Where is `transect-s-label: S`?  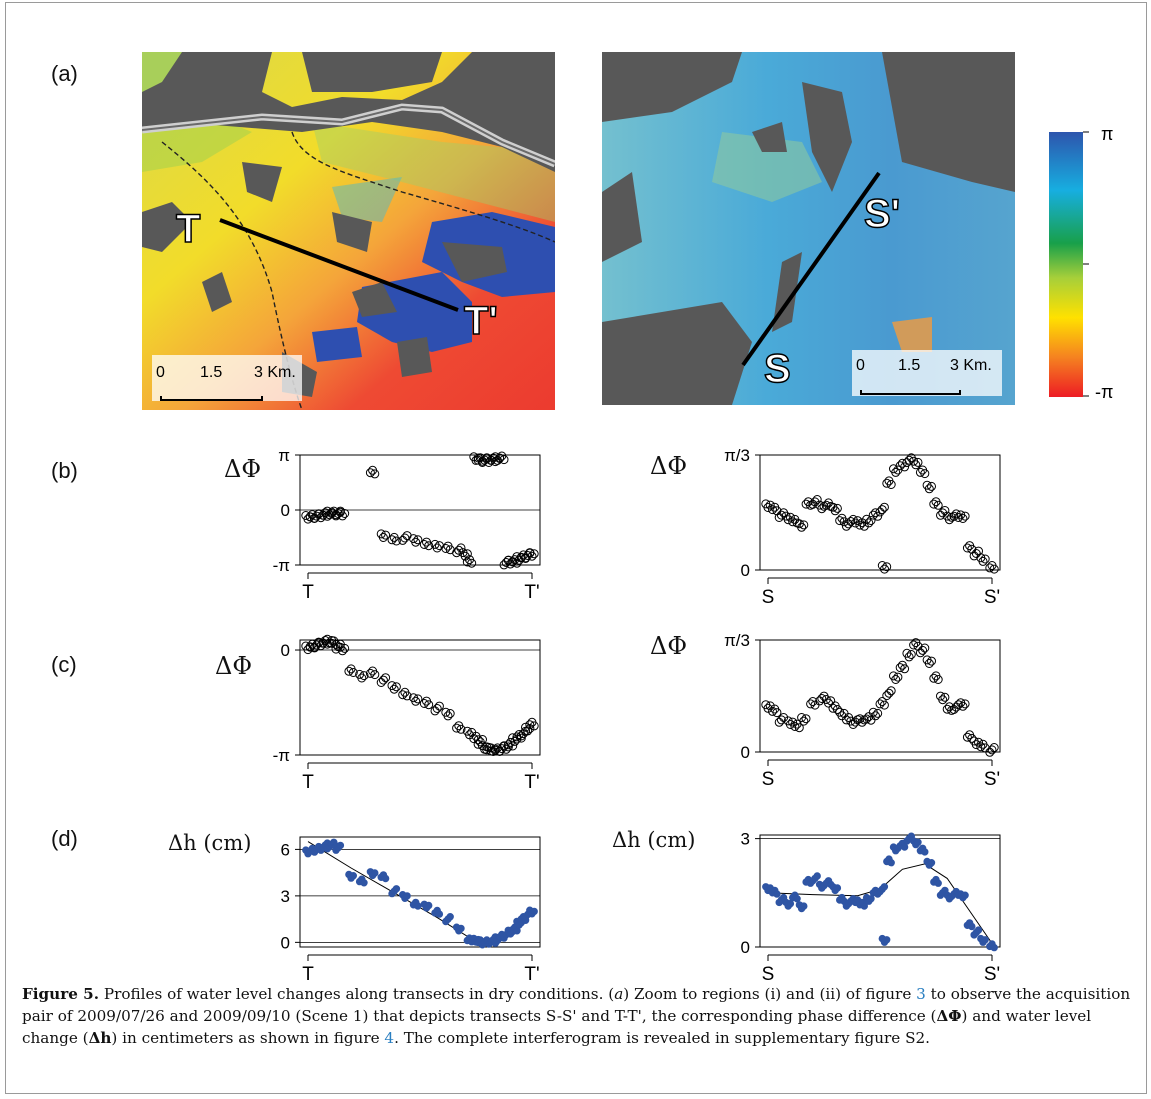
transect-s-label: S is located at coordinates (777, 369).